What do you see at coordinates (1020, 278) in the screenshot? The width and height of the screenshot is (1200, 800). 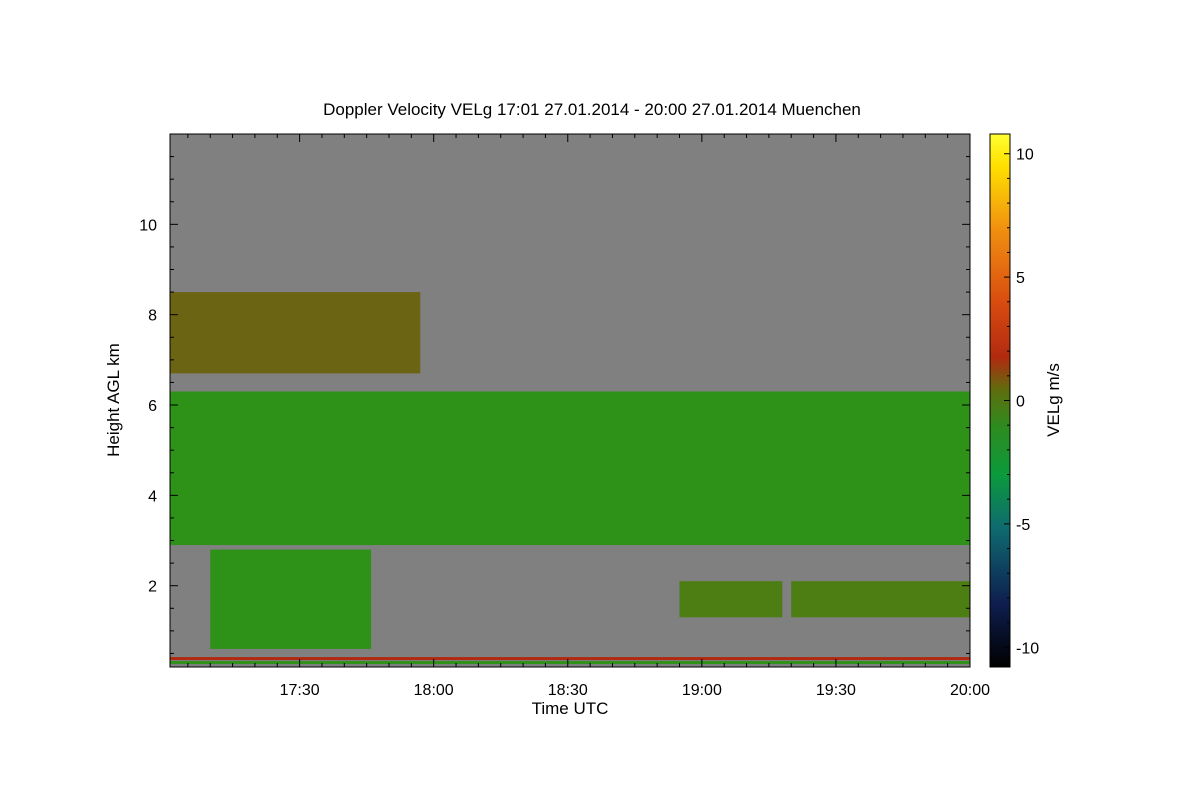 I see `colorbar-tick-label: 5` at bounding box center [1020, 278].